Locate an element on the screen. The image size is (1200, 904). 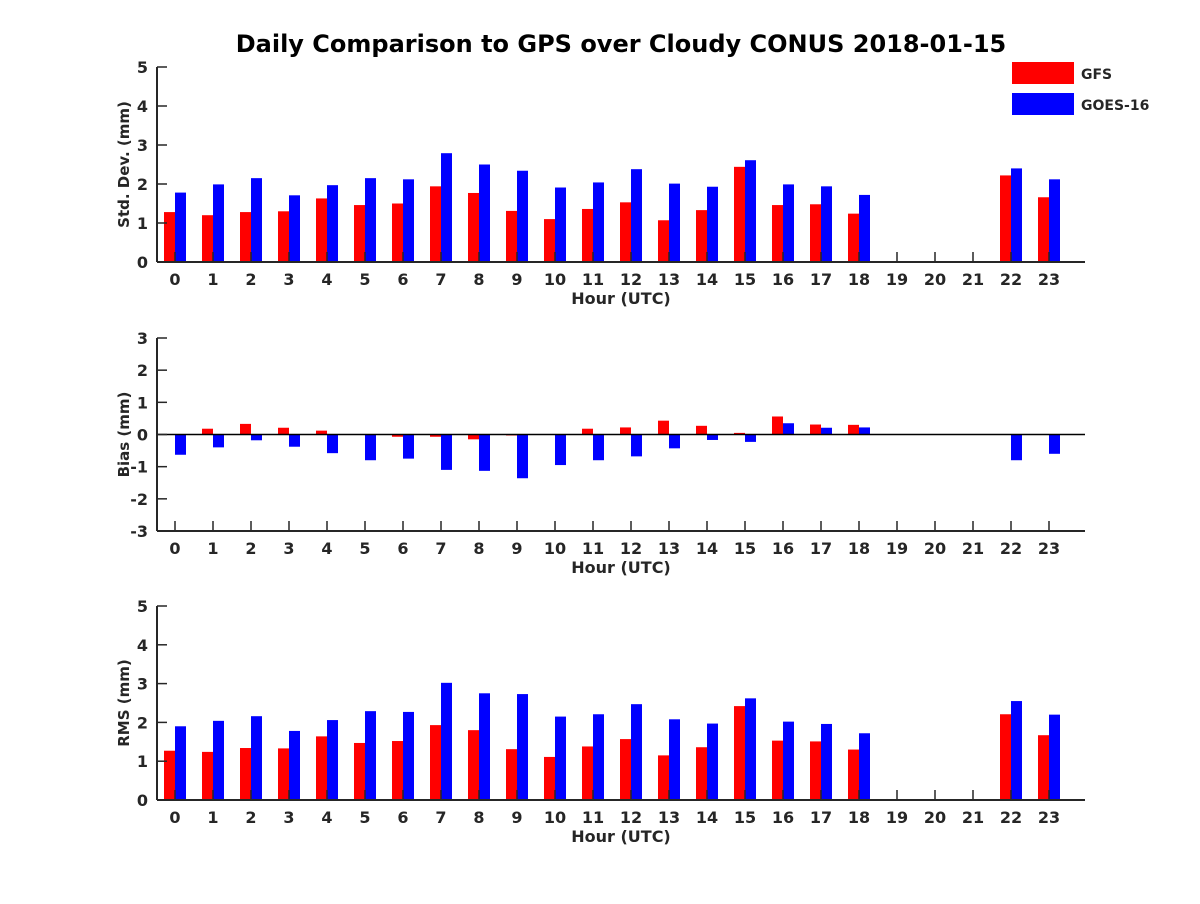
y-tick-label: 2 is located at coordinates (142, 184).